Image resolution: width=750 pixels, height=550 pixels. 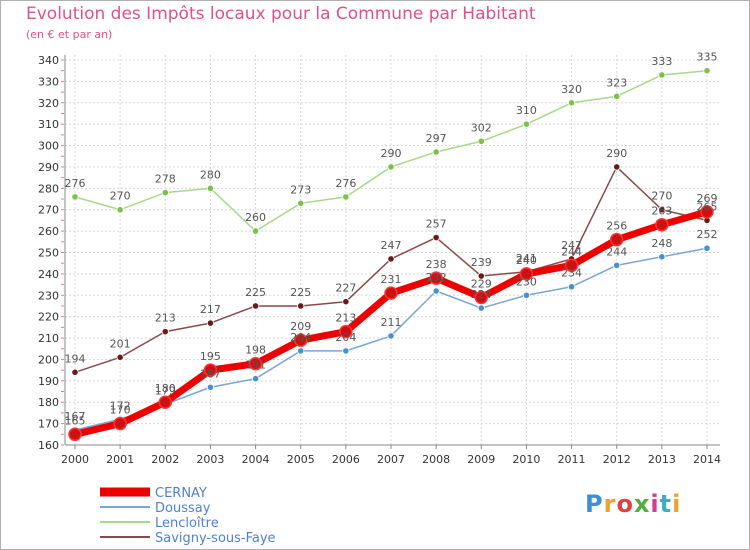 What do you see at coordinates (210, 356) in the screenshot?
I see `data-label: 195` at bounding box center [210, 356].